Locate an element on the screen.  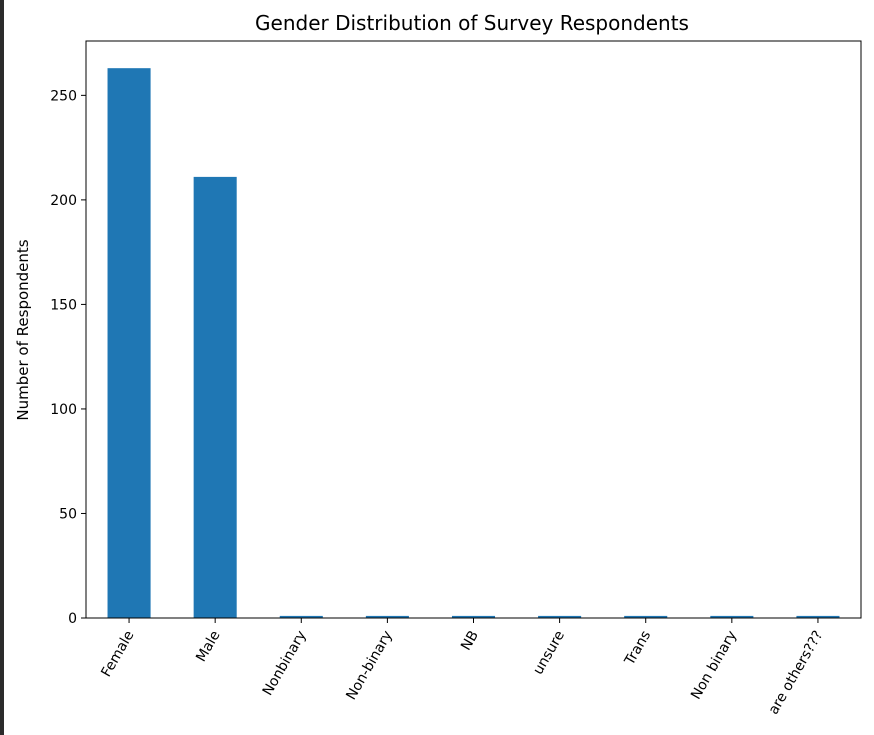
y-tick-label: 0 is located at coordinates (72, 619).